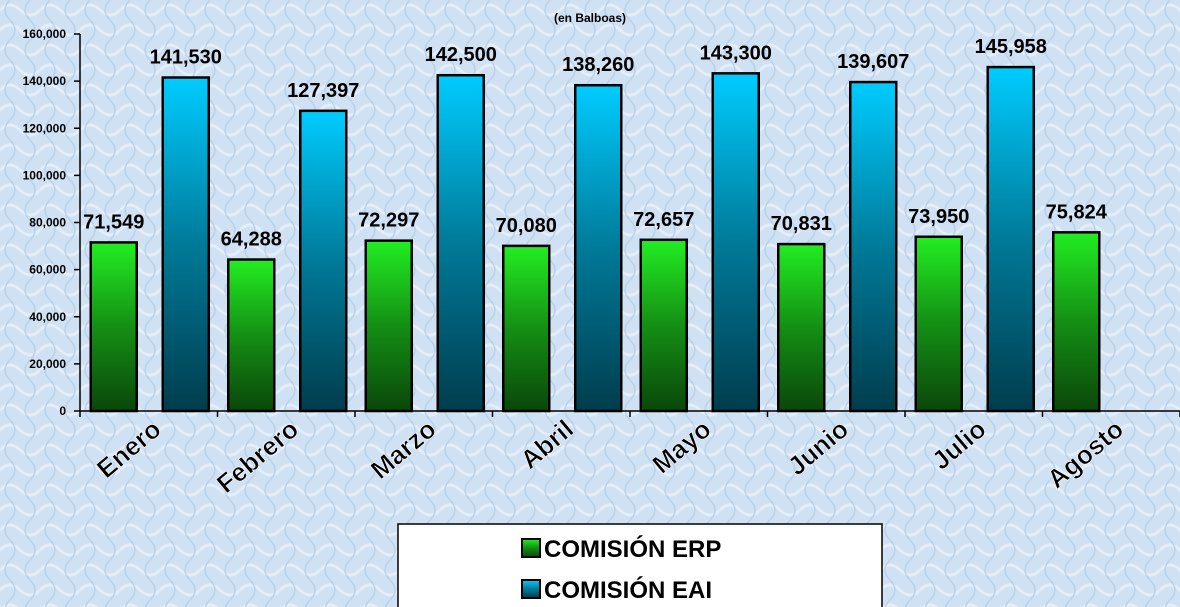  I want to click on y-tick-label: 120,000, so click(45, 128).